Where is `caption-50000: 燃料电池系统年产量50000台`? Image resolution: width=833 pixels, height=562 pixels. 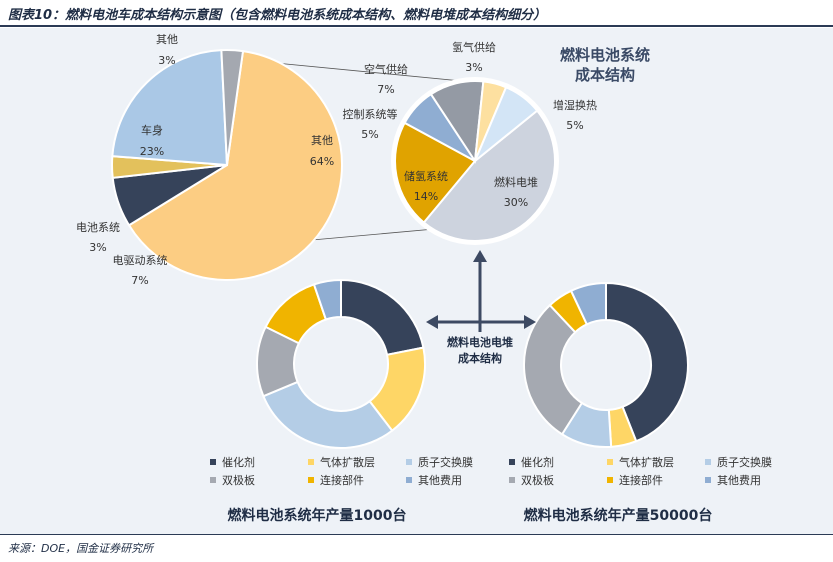
caption-50000: 燃料电池系统年产量50000台 is located at coordinates (618, 515).